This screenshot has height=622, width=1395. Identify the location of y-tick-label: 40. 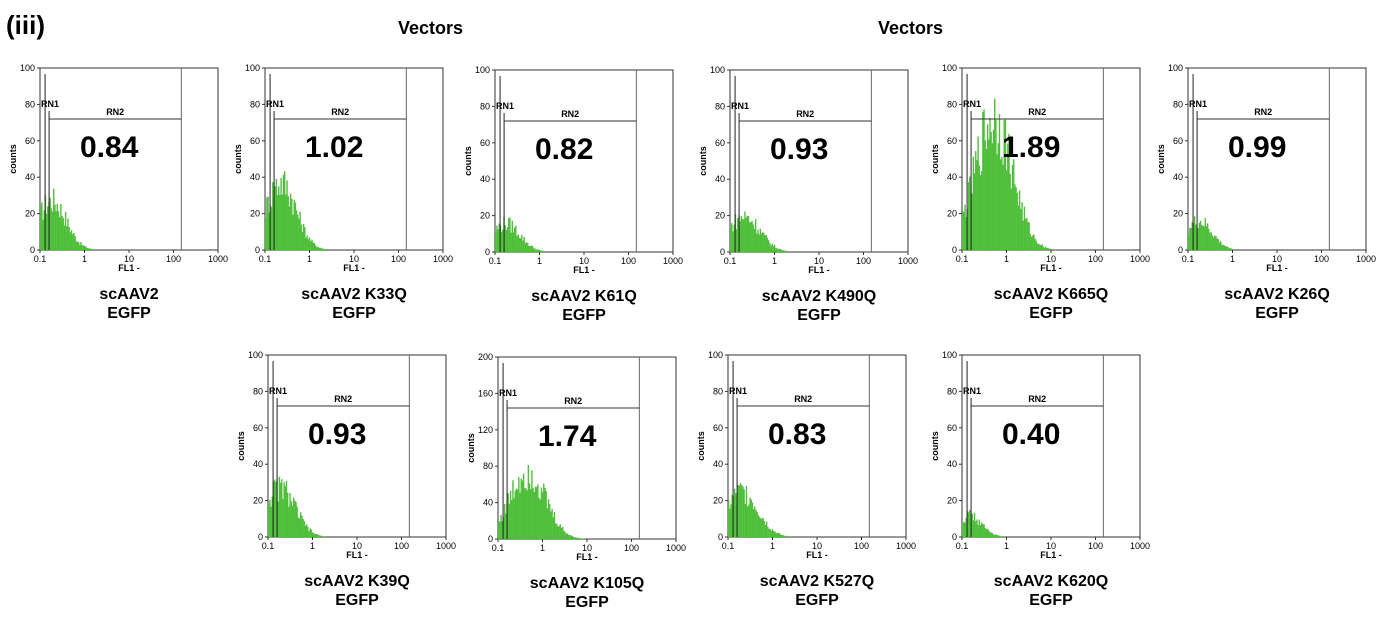
(1178, 177).